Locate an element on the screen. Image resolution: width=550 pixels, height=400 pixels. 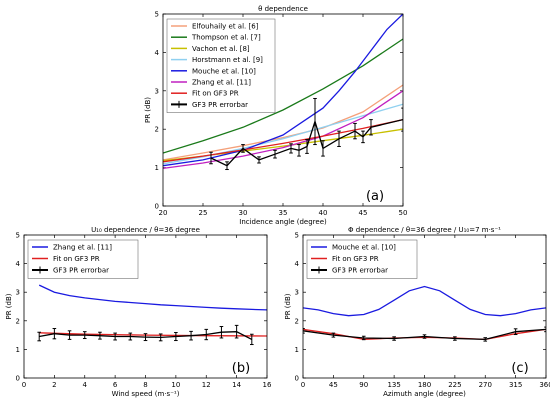
x-tick-label: 50 is located at coordinates (403, 213).